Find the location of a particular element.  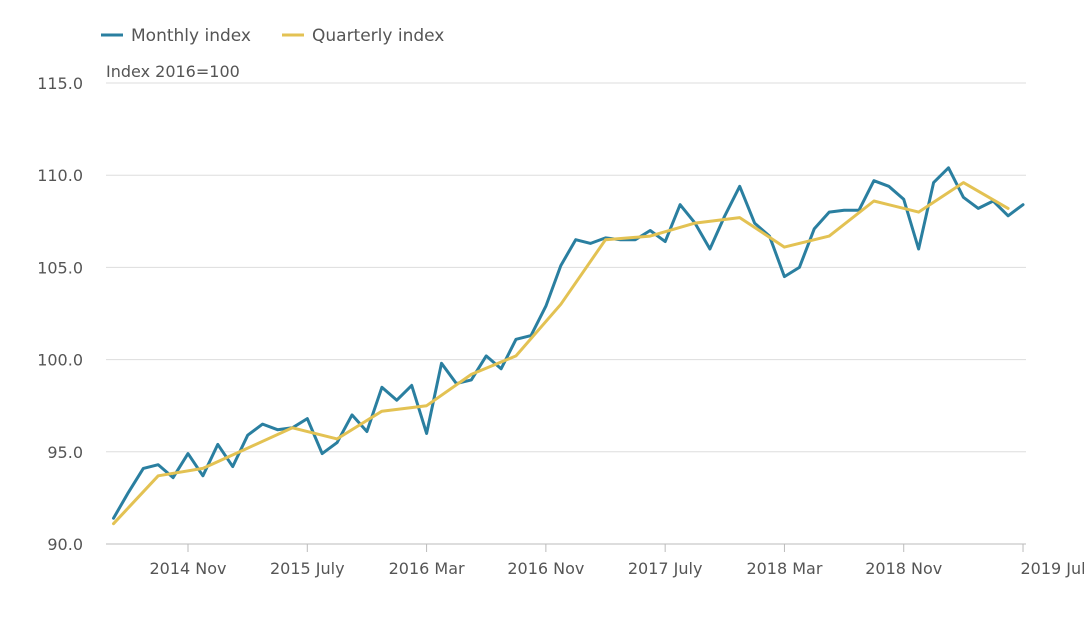

y-tick-label: 95.0 is located at coordinates (65, 452).